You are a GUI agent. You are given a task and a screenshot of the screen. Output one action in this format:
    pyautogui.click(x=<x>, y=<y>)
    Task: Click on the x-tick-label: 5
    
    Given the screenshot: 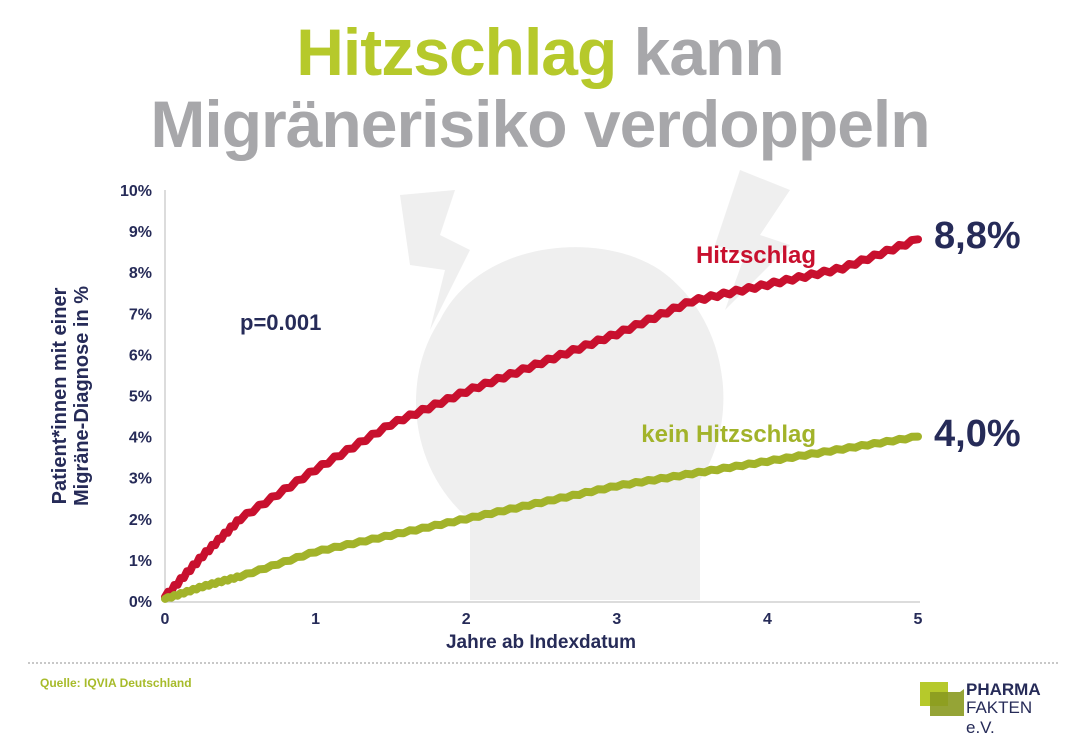 What is the action you would take?
    pyautogui.click(x=918, y=619)
    